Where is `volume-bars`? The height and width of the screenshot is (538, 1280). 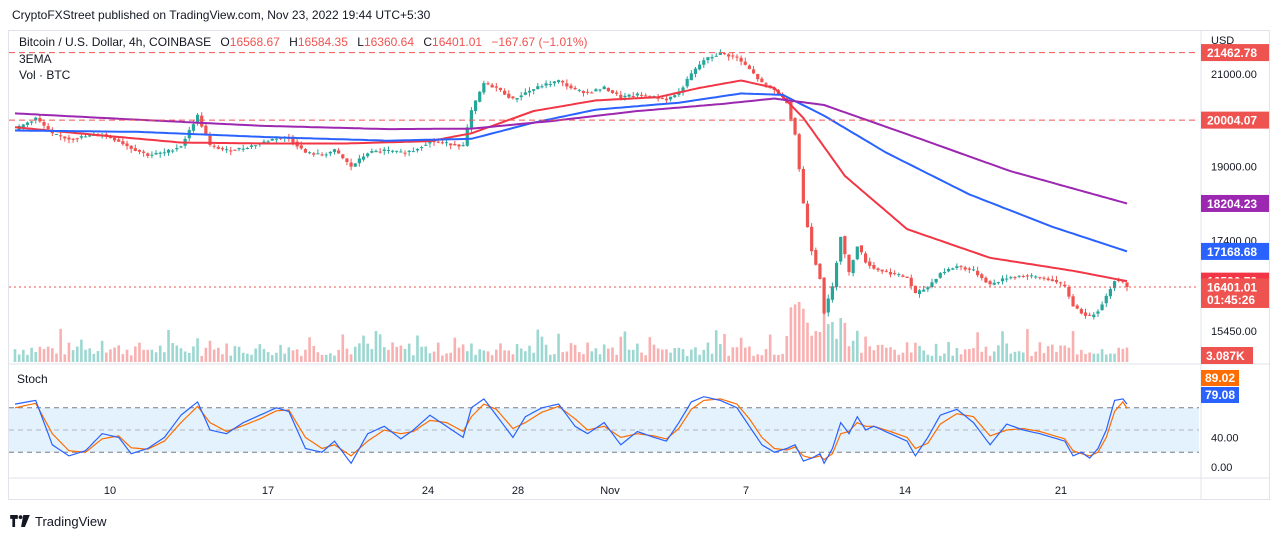
volume-bars is located at coordinates (571, 332).